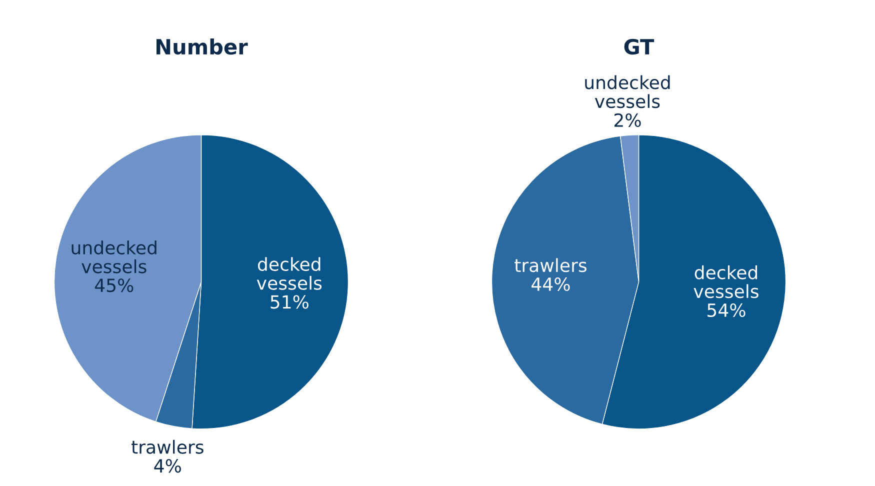  What do you see at coordinates (627, 120) in the screenshot?
I see `data-label: 2%` at bounding box center [627, 120].